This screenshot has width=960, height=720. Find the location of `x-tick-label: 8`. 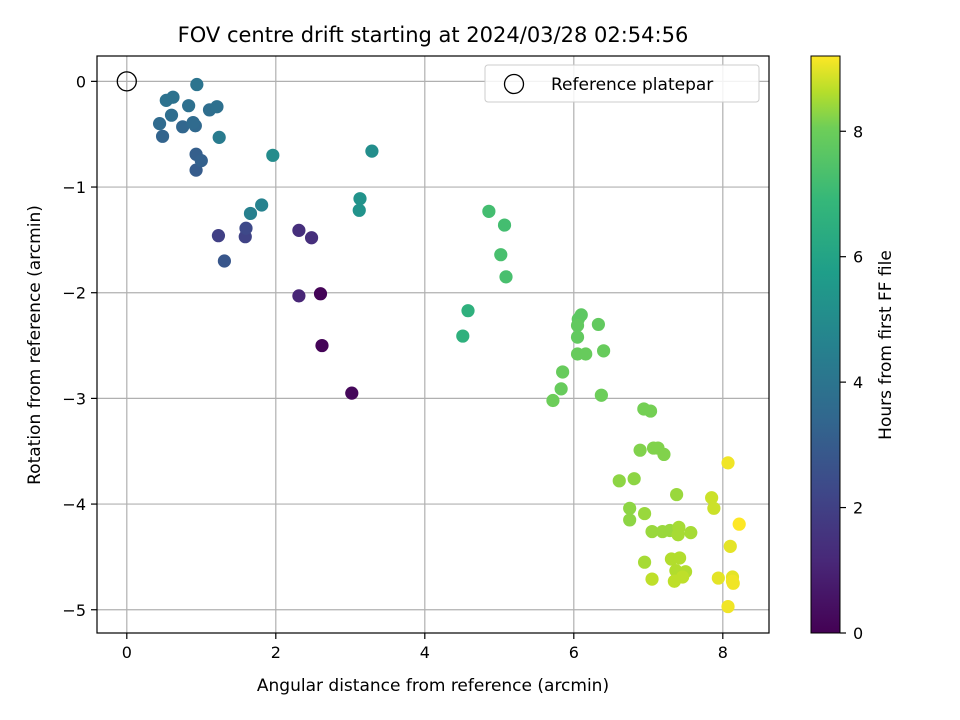

x-tick-label: 8 is located at coordinates (723, 652).